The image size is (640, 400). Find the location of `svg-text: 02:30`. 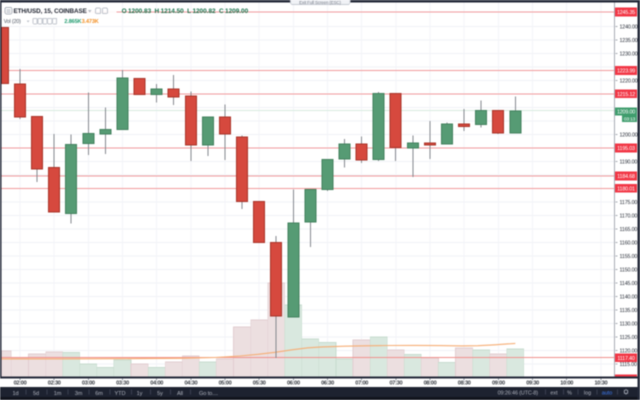

svg-text: 02:30 is located at coordinates (54, 384).